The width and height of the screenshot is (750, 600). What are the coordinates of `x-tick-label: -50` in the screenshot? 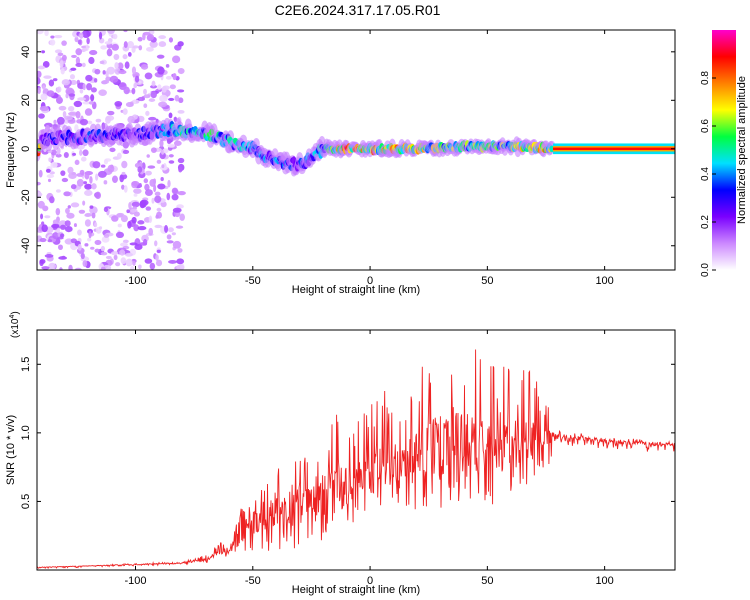 It's located at (253, 281).